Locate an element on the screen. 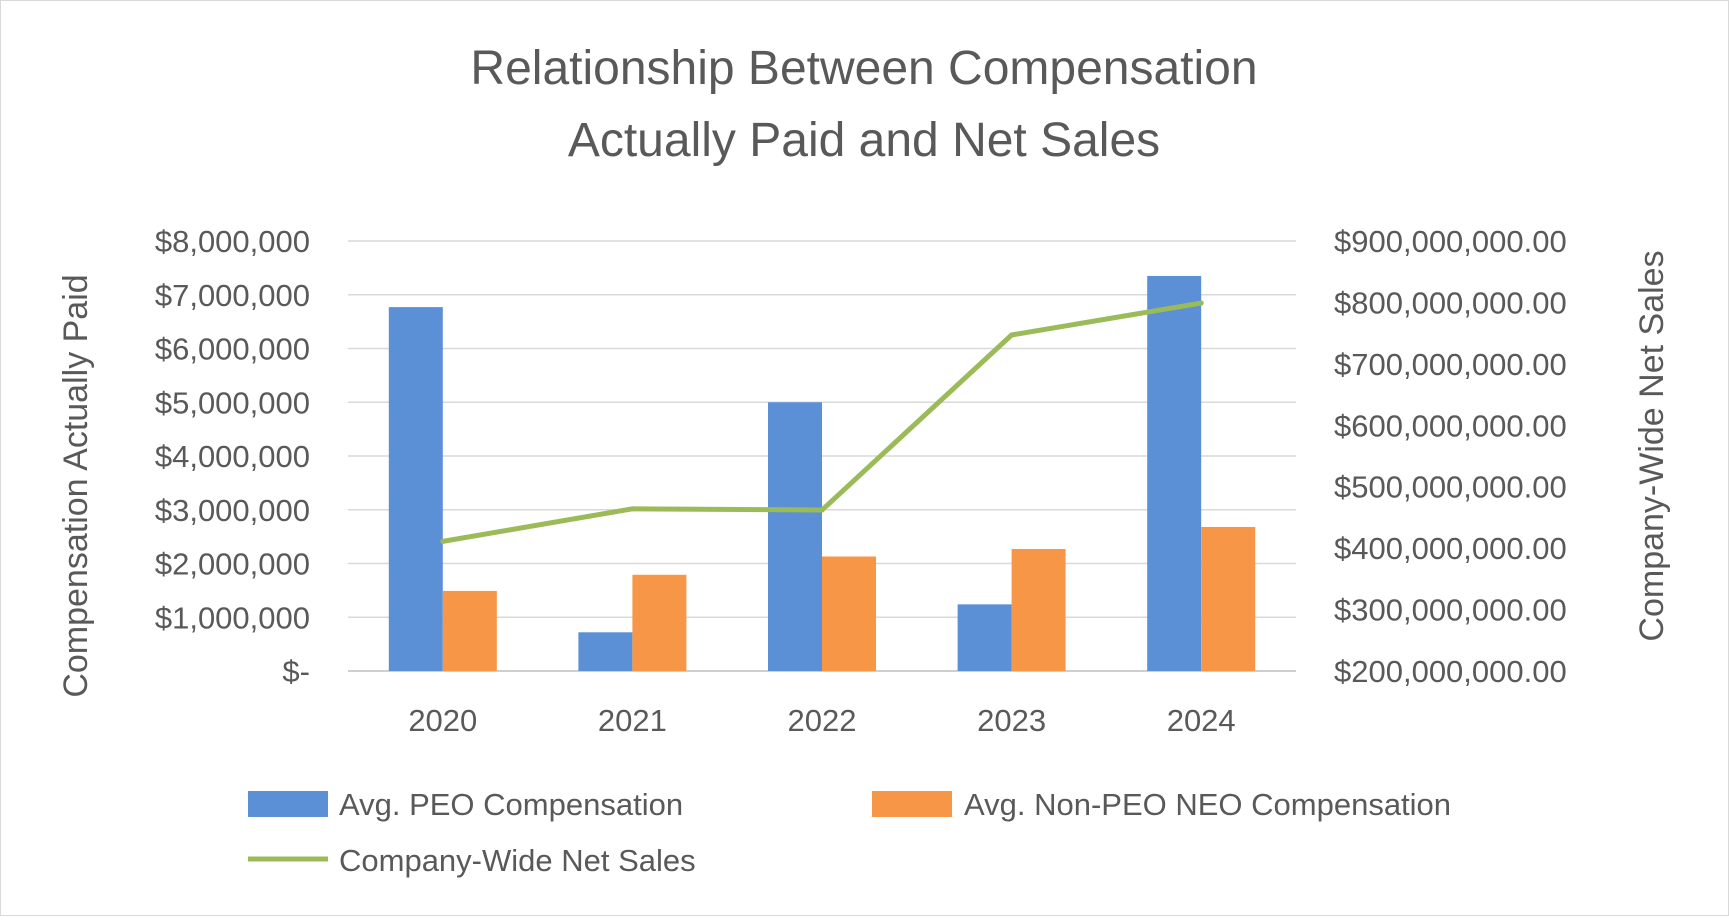 This screenshot has height=920, width=1729. bar-non-peo-2020 is located at coordinates (469, 630).